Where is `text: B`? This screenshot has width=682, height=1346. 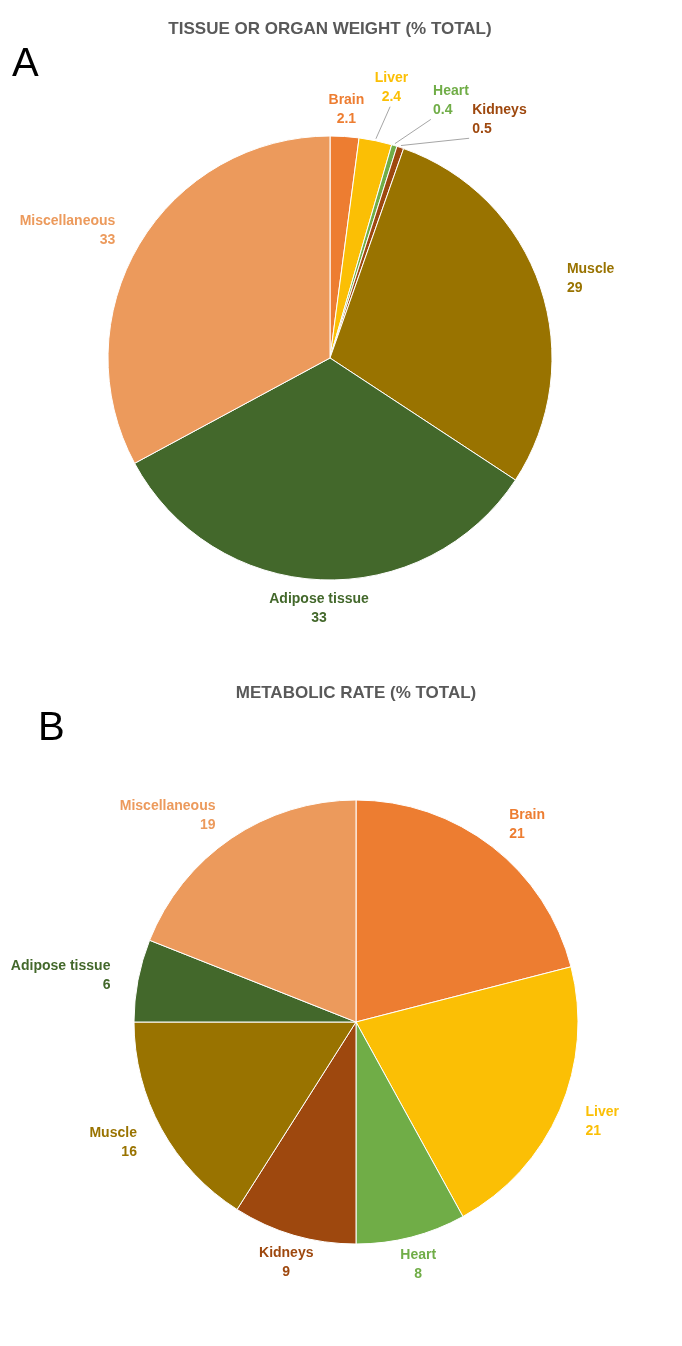 text: B is located at coordinates (51, 726).